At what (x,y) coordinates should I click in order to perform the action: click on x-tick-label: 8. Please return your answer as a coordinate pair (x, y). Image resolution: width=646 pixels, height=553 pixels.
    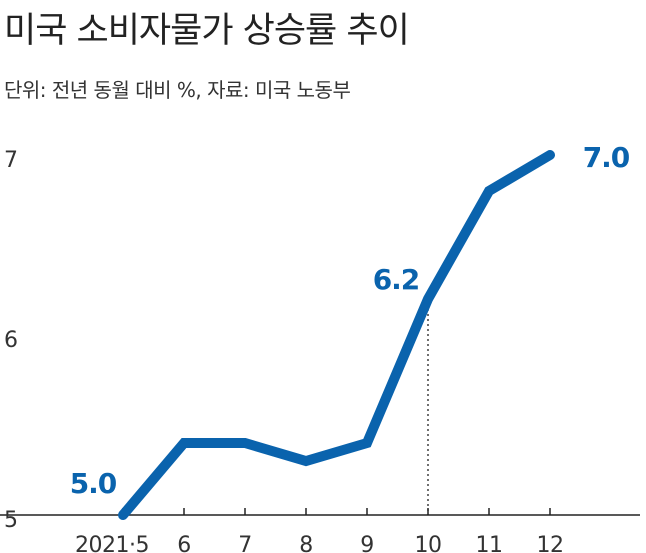
    Looking at the image, I should click on (306, 543).